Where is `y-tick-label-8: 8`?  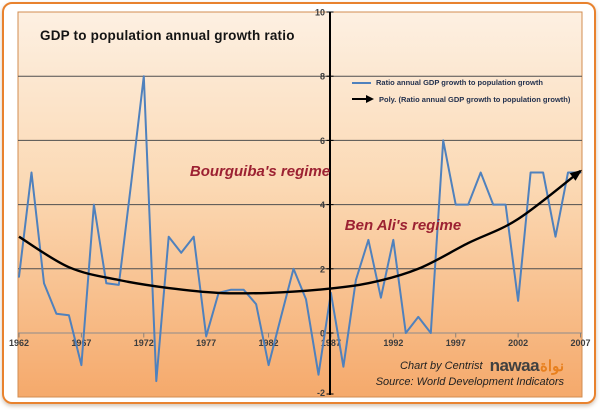 y-tick-label-8: 8 is located at coordinates (322, 77).